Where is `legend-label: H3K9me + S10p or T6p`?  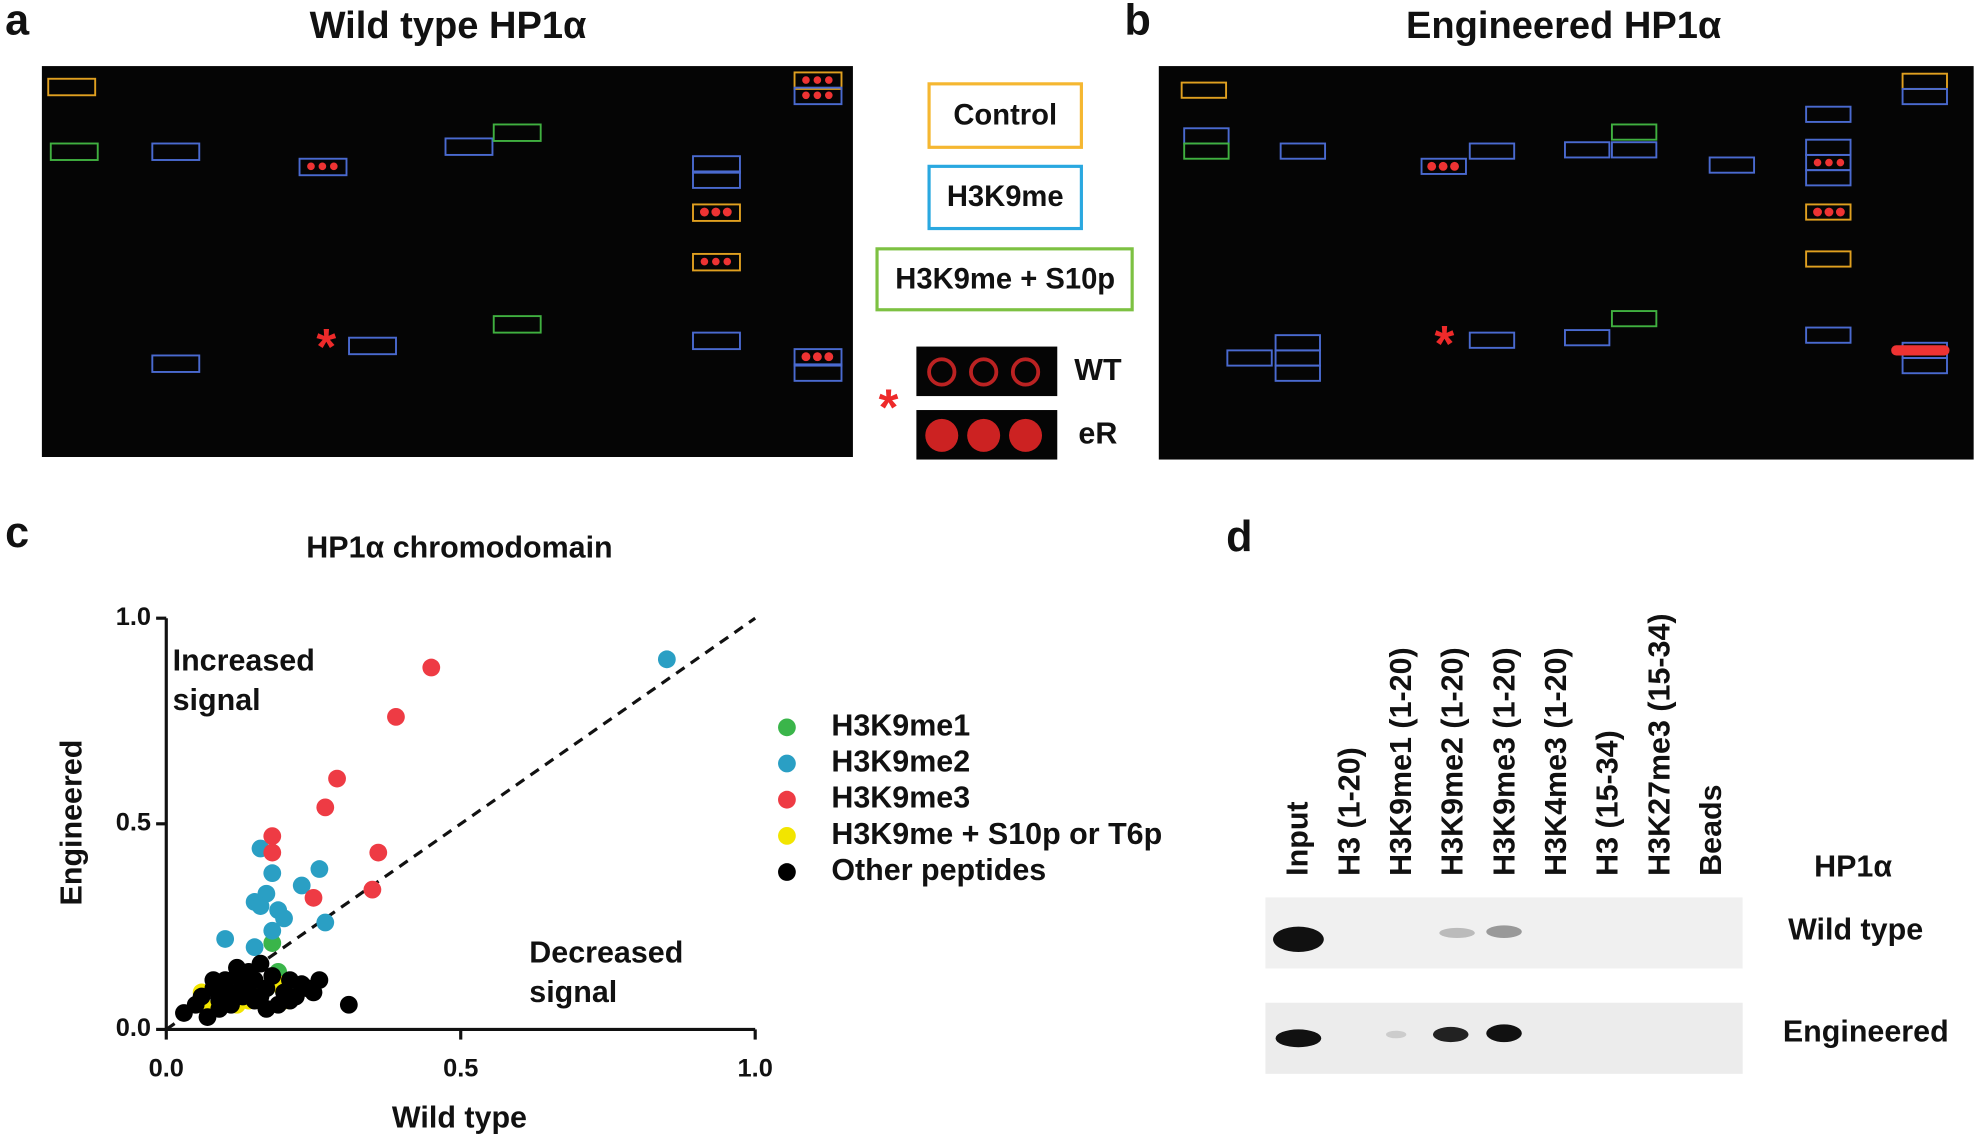 legend-label: H3K9me + S10p or T6p is located at coordinates (996, 834).